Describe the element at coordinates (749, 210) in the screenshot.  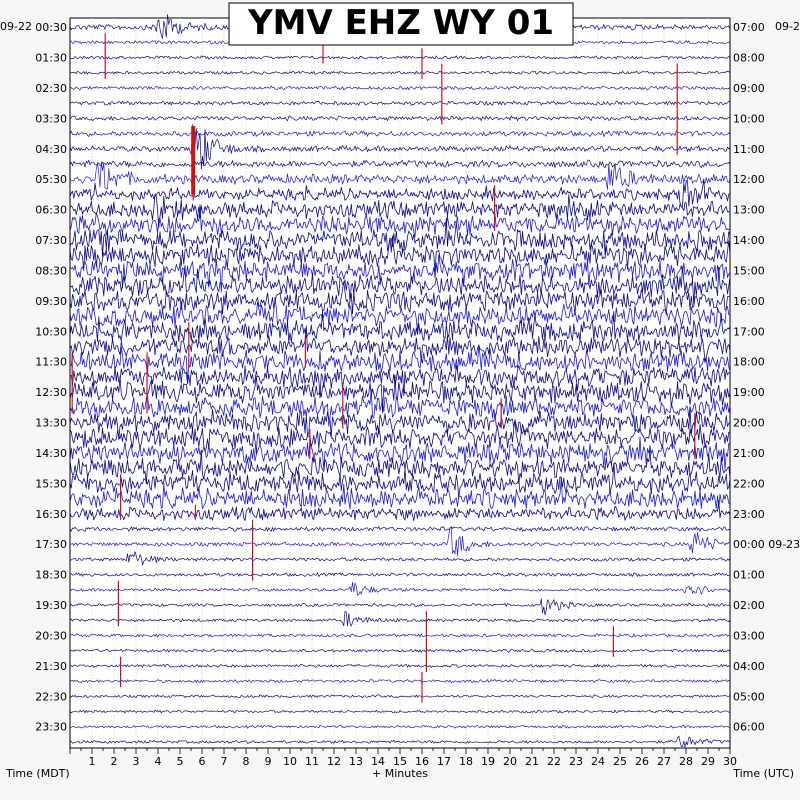
I see `right-hour-label: 13:00` at that location.